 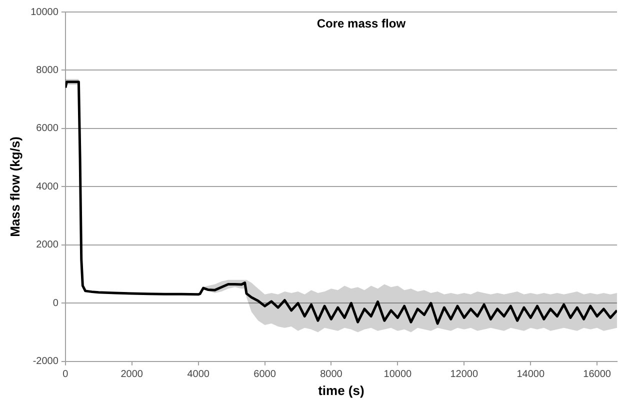 I want to click on x-tick-label: 12000, so click(x=464, y=374).